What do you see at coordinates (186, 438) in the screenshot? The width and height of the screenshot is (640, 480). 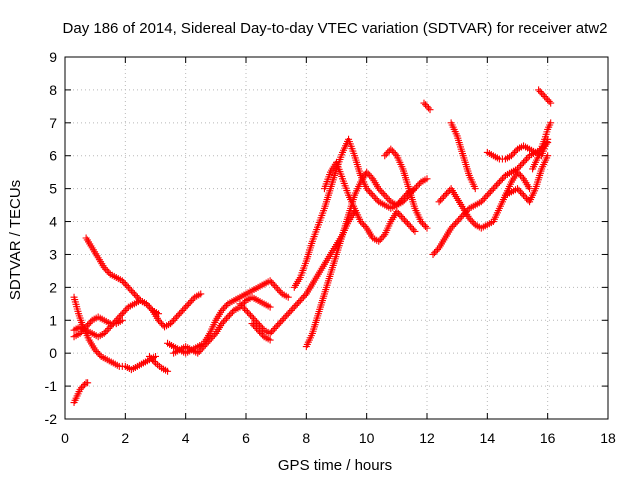 I see `x-tick-label: 4` at bounding box center [186, 438].